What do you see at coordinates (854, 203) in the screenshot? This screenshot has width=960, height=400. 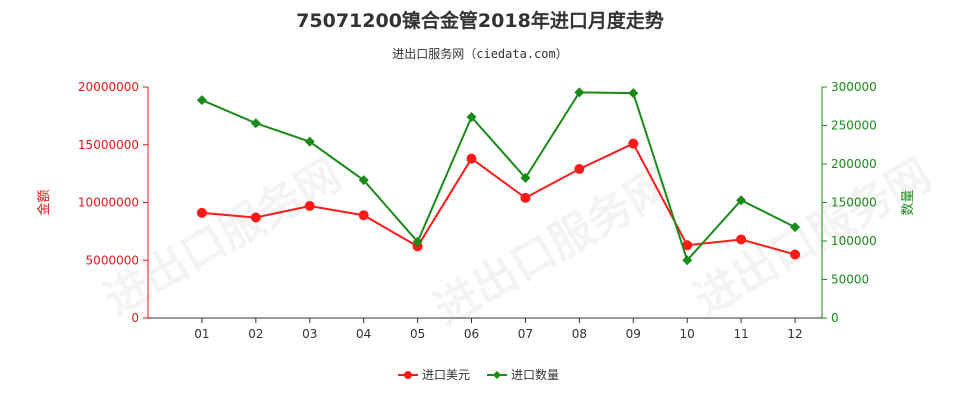 I see `right-axis-tick-label: 150000` at bounding box center [854, 203].